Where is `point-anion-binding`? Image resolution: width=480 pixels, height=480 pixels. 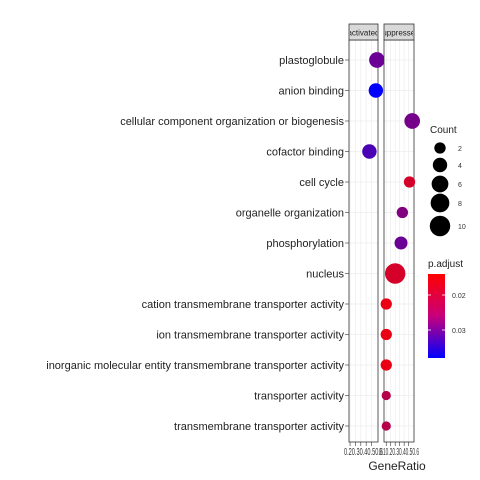 point-anion-binding is located at coordinates (376, 90).